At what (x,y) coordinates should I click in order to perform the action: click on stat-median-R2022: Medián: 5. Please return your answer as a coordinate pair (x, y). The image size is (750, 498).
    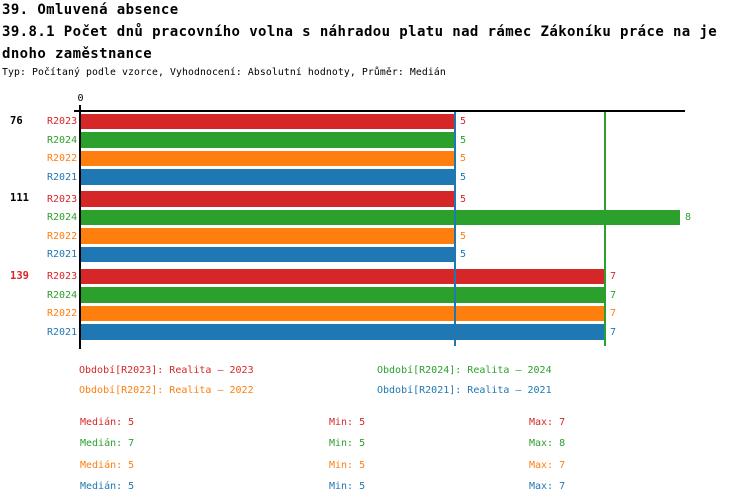
    Looking at the image, I should click on (107, 465).